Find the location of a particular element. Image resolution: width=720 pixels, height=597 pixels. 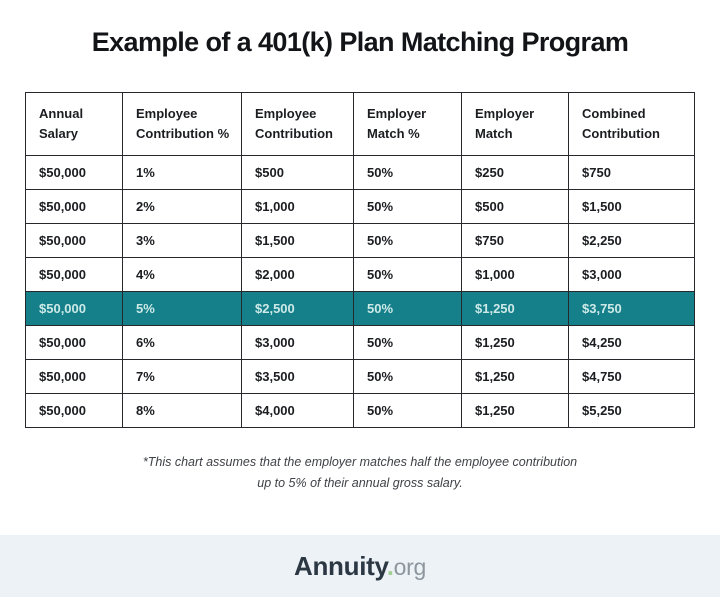

table-cell: $4,250 is located at coordinates (631, 342).